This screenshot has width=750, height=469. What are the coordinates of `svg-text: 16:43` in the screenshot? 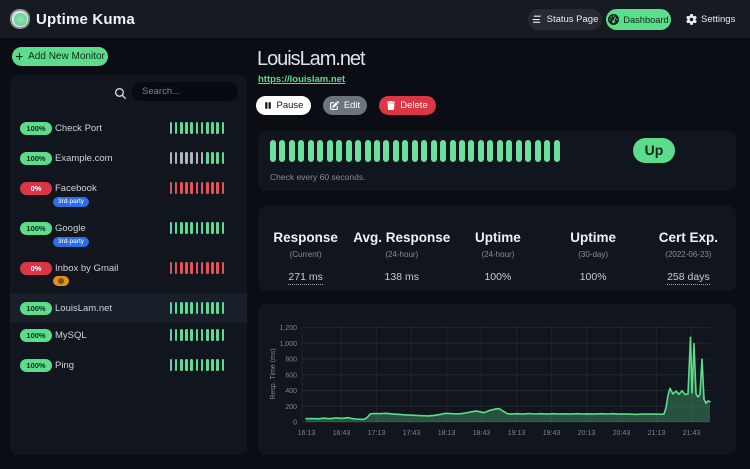 It's located at (342, 433).